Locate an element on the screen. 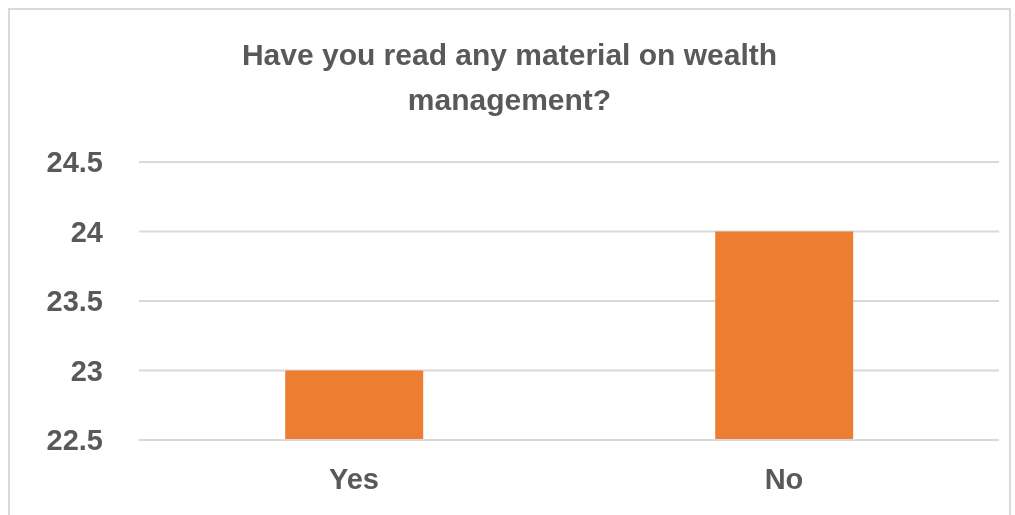 Image resolution: width=1015 pixels, height=515 pixels. y-tick-label: 24 is located at coordinates (86, 231).